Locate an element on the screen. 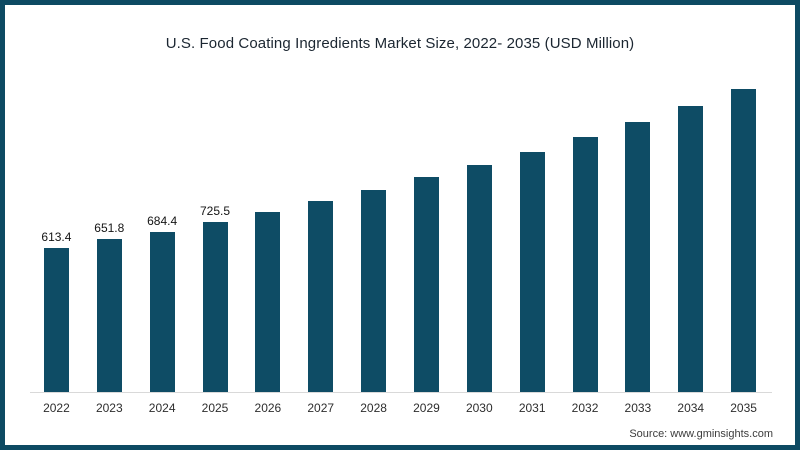 The width and height of the screenshot is (800, 450). bar-2027 is located at coordinates (321, 296).